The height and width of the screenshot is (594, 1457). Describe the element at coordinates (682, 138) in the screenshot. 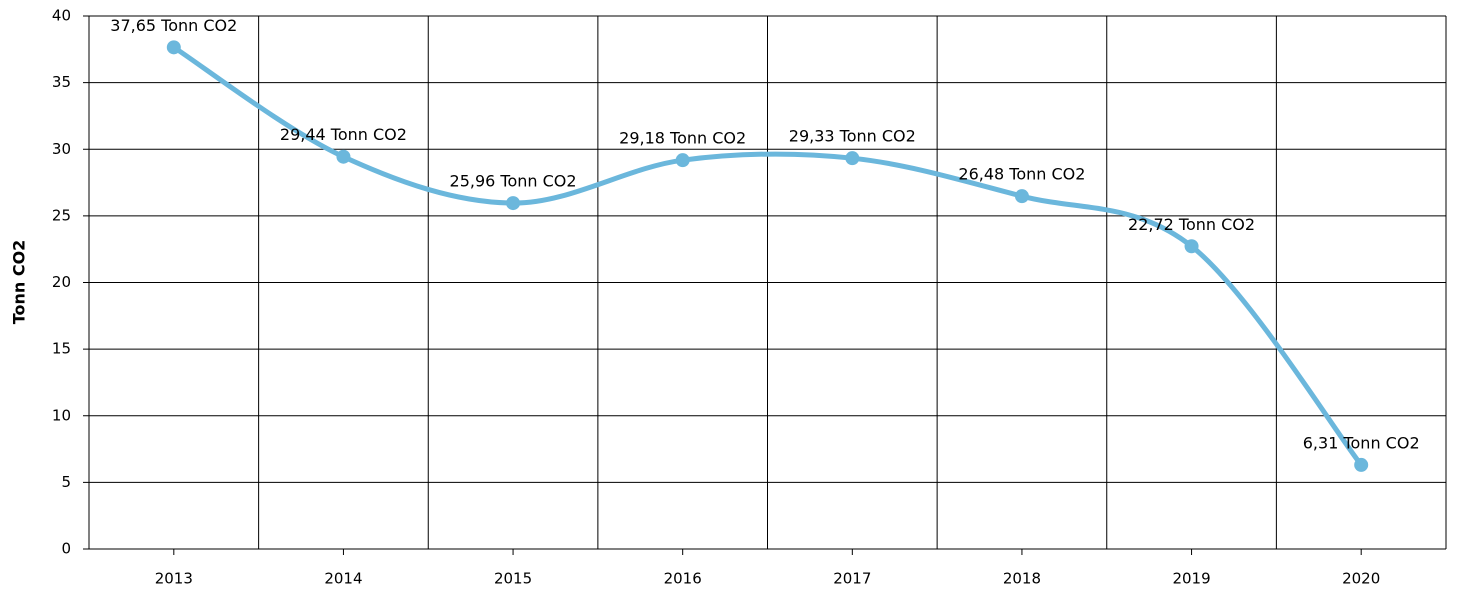

I see `data-label: 29,18 Tonn CO2` at that location.